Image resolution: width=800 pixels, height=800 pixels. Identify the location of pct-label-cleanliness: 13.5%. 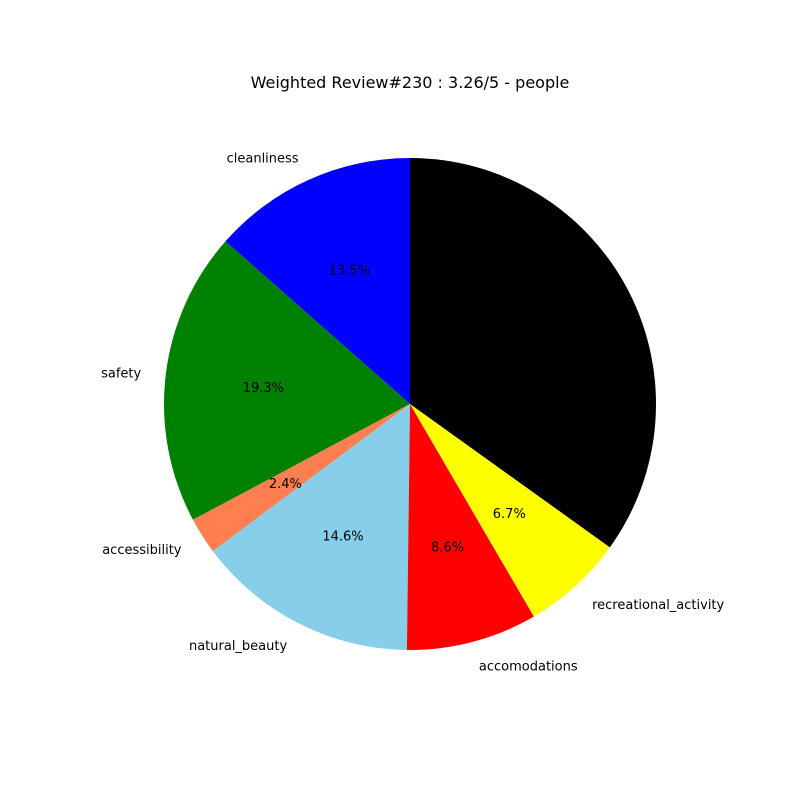
(349, 271).